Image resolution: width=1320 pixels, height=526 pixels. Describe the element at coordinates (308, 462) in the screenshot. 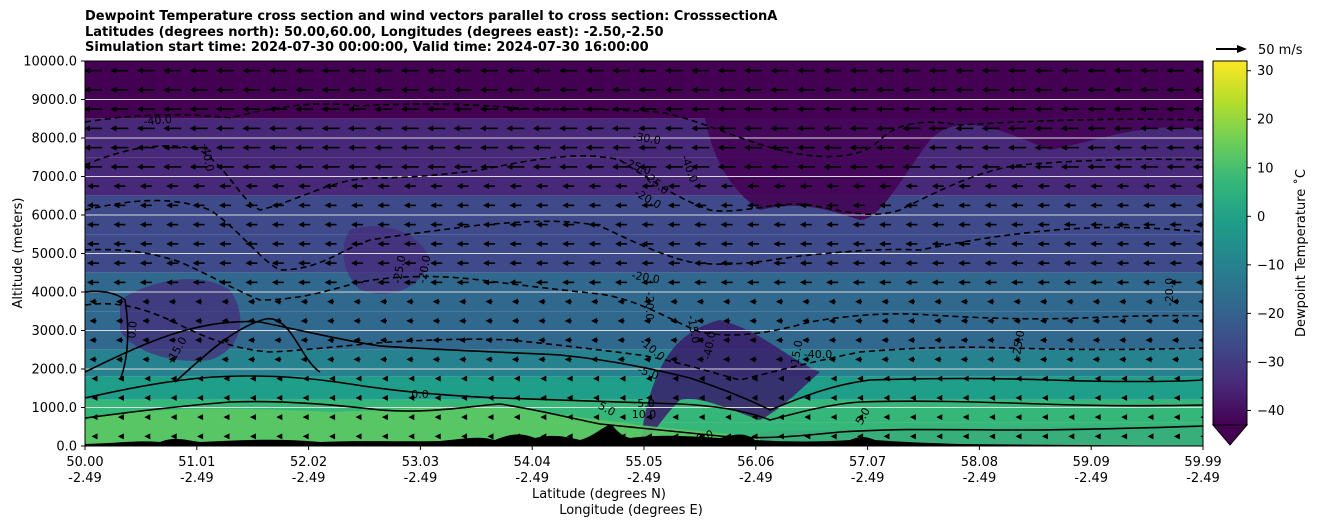

I see `x-tick-label-lat: 52.02` at that location.